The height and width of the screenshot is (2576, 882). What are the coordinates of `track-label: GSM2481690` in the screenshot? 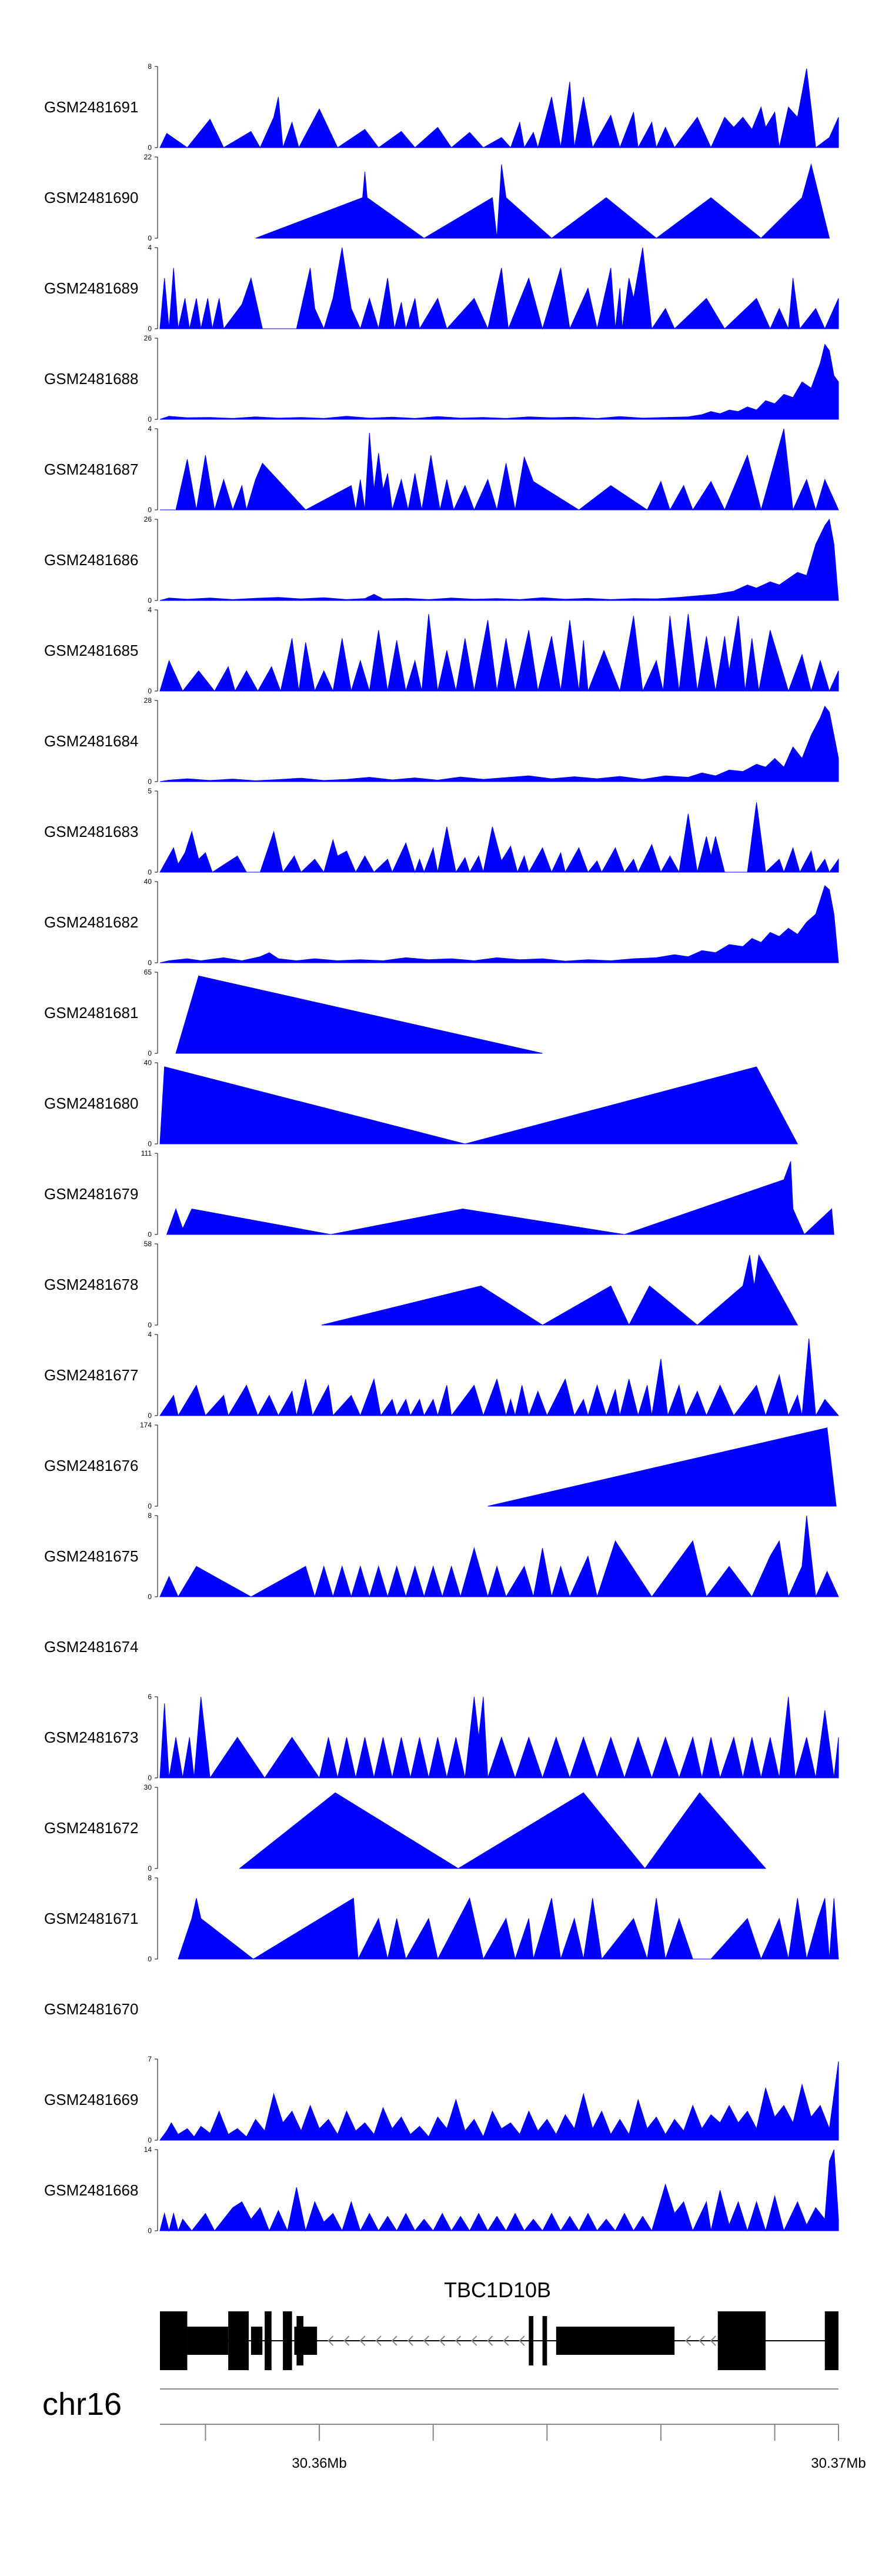 It's located at (91, 197).